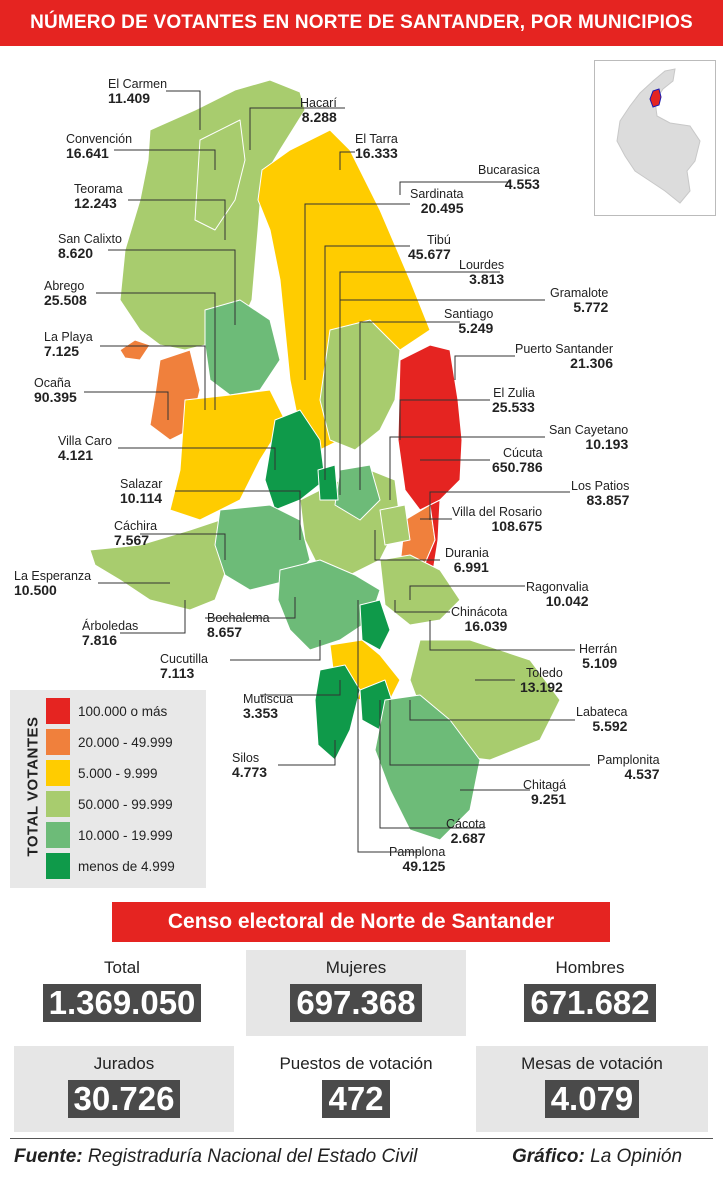  What do you see at coordinates (33, 786) in the screenshot?
I see `legend-title: TOTAL VOTANTES` at bounding box center [33, 786].